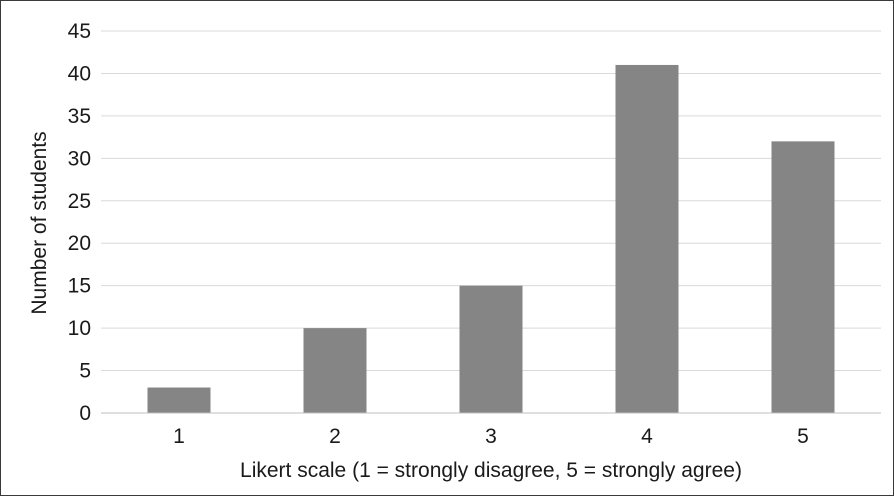 The image size is (894, 497). I want to click on y-tick-labels: 0 5 10 15 20 25 30 35 40 45, so click(79, 222).